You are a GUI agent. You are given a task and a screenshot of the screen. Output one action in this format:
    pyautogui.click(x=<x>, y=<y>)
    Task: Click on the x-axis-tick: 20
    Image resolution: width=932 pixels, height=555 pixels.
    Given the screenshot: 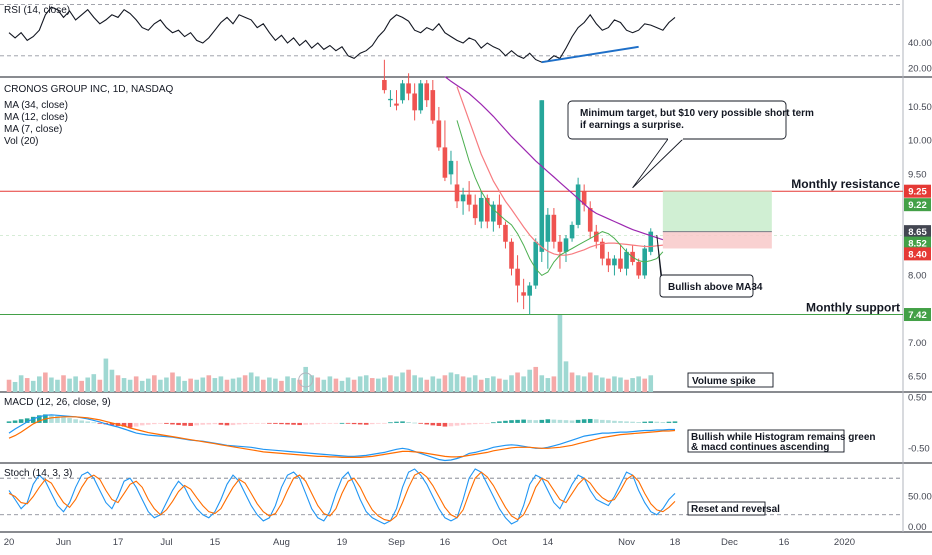 What is the action you would take?
    pyautogui.click(x=9, y=542)
    